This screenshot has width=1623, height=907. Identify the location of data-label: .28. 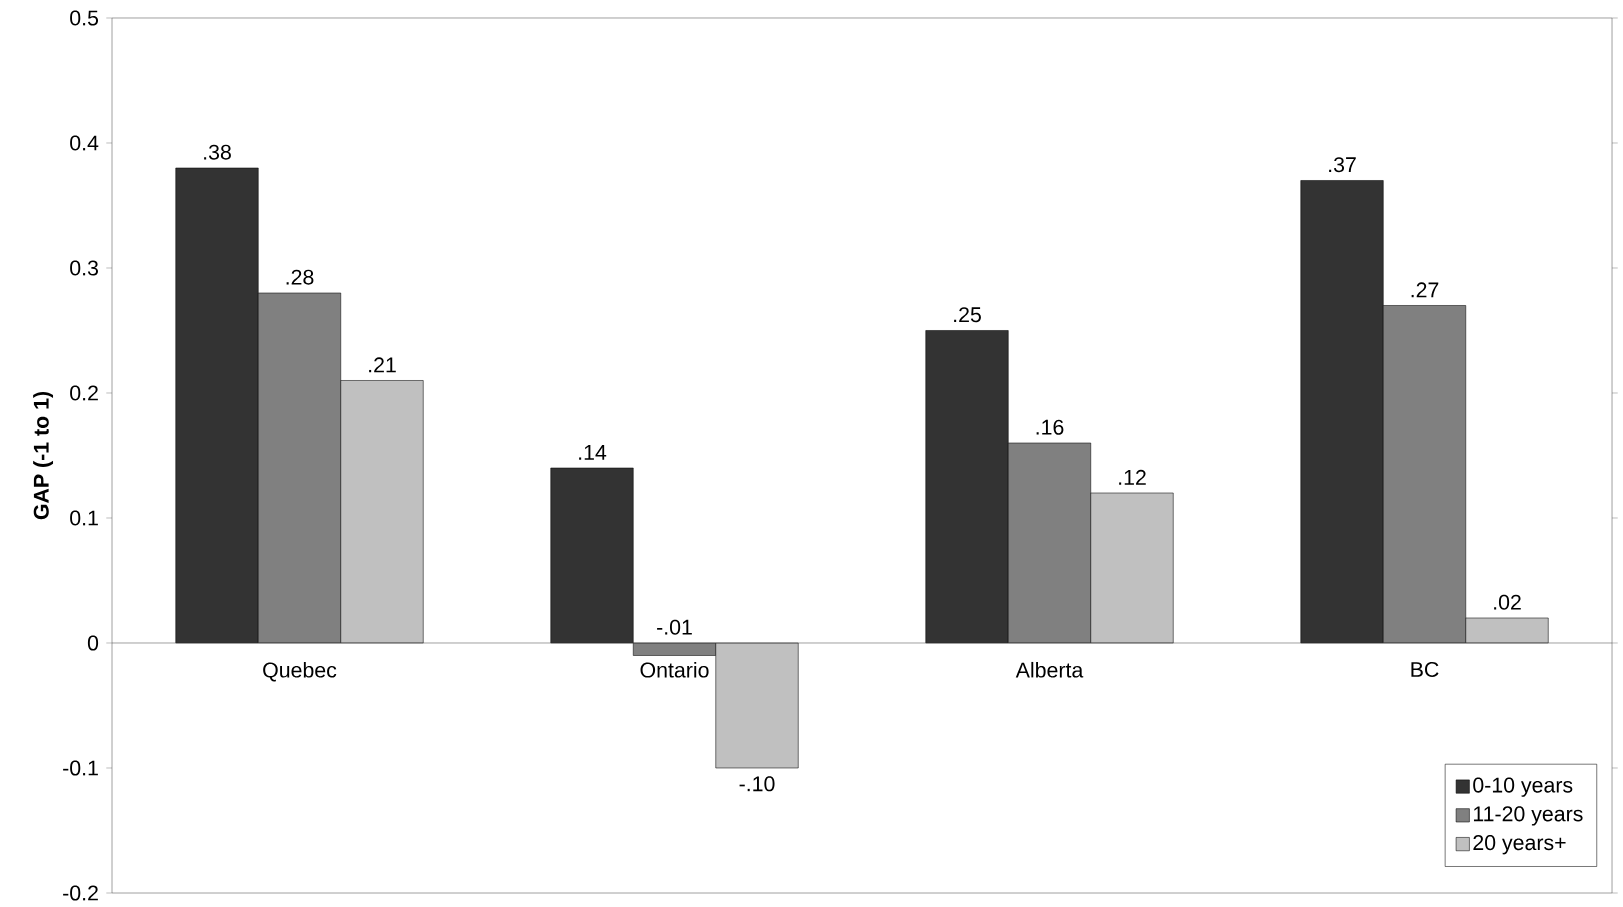
(300, 277).